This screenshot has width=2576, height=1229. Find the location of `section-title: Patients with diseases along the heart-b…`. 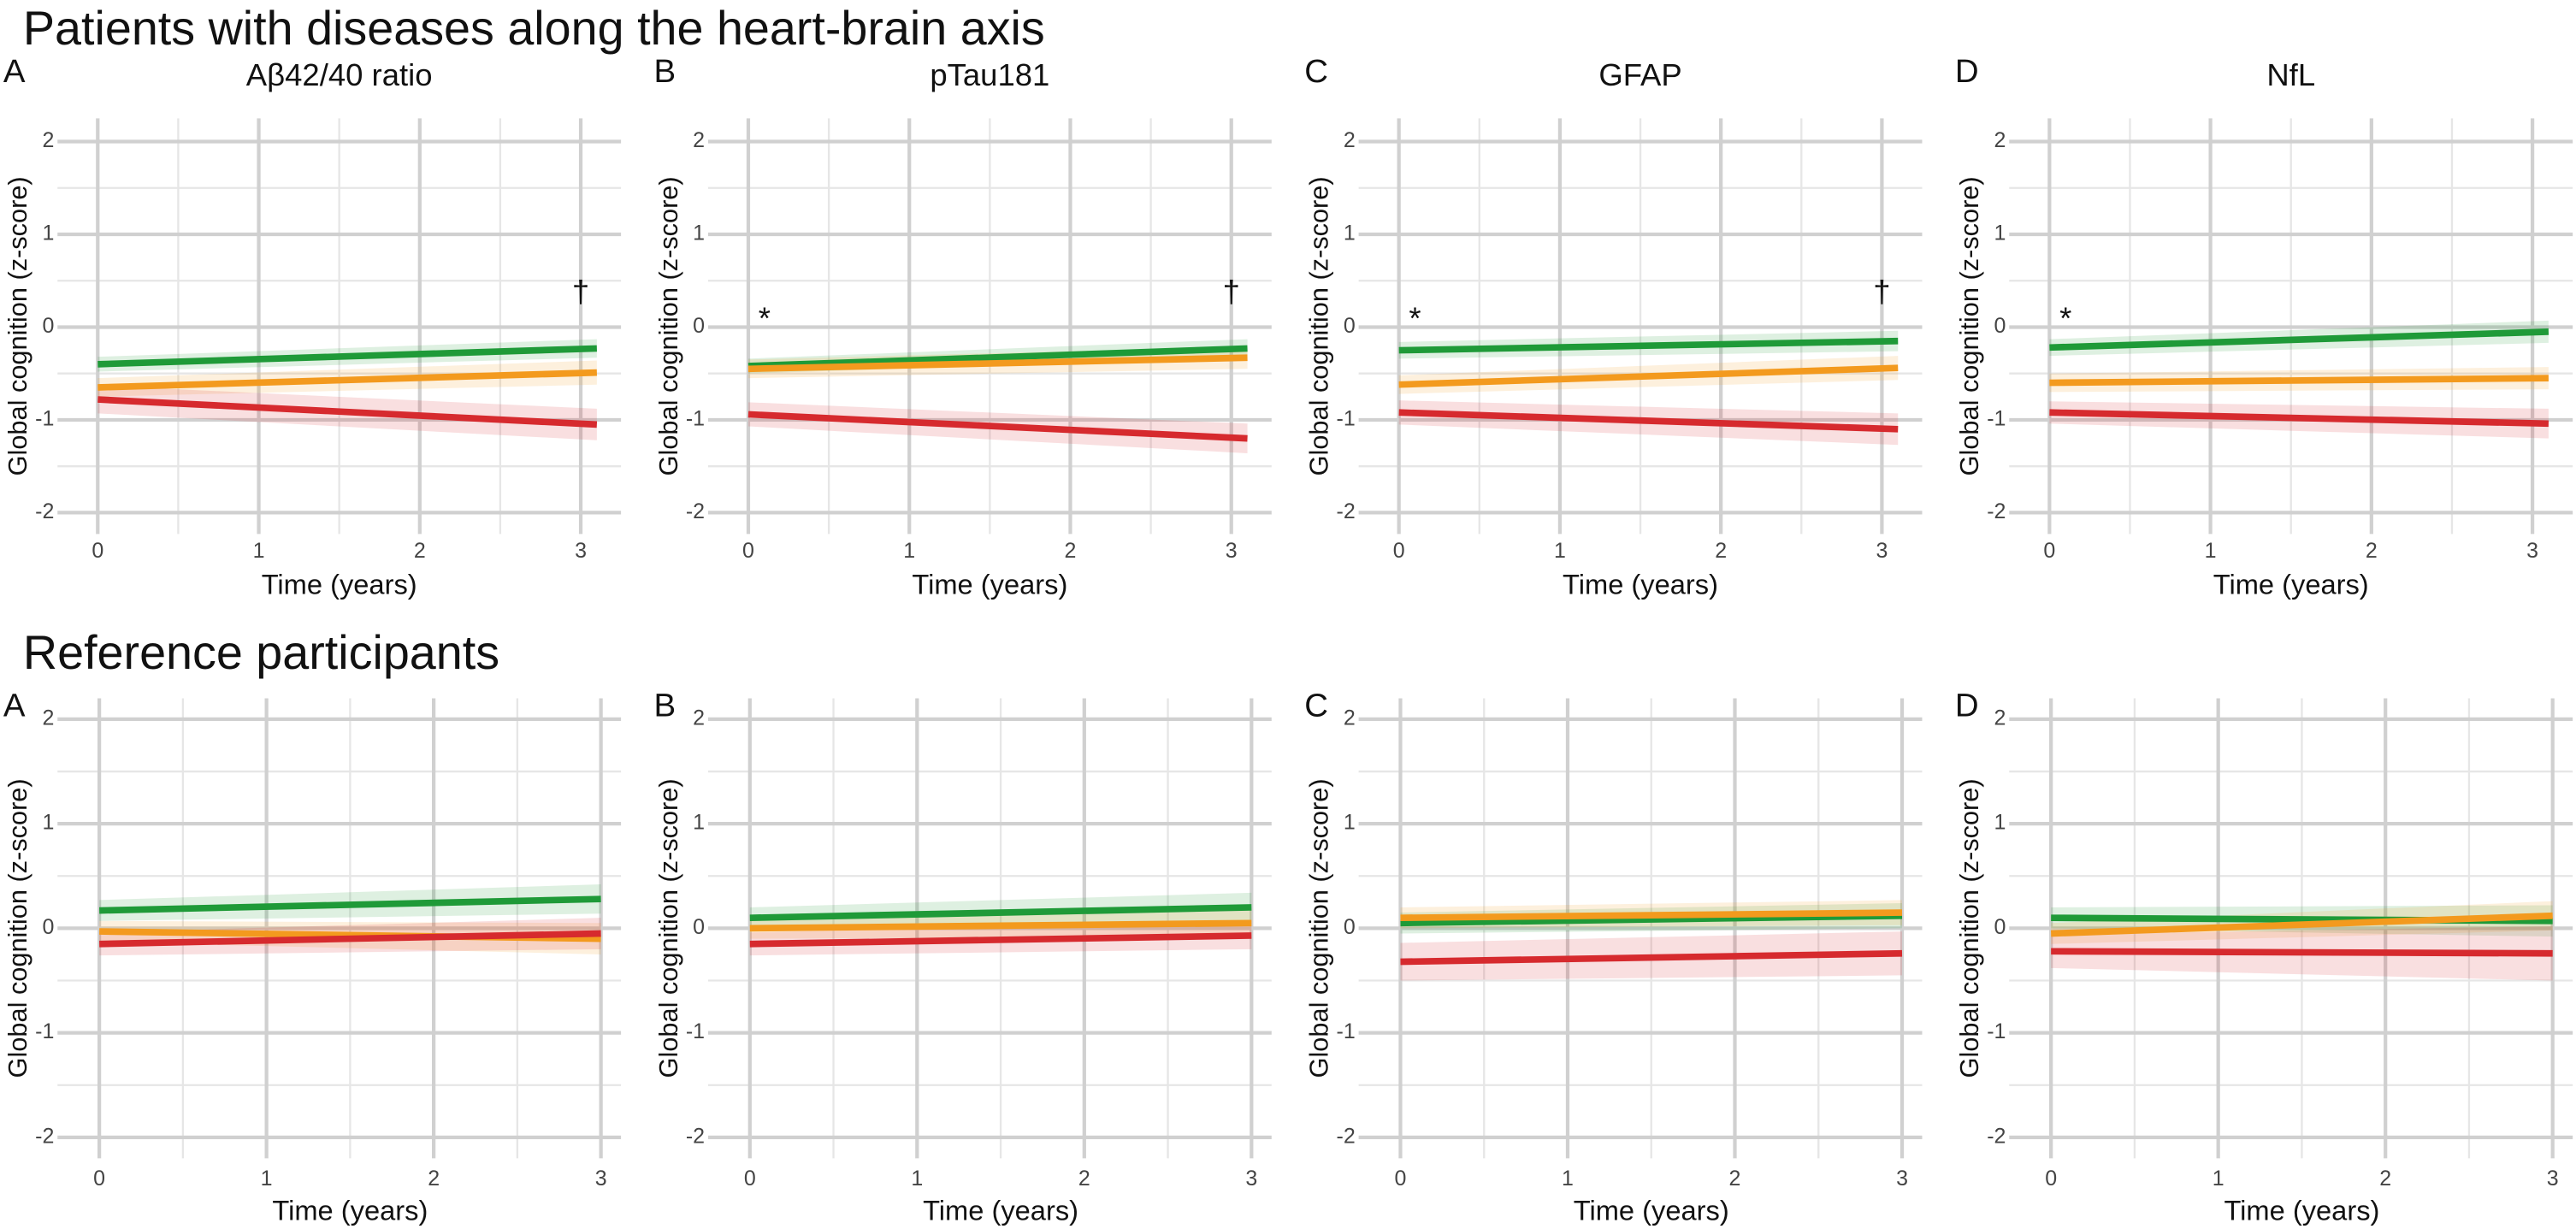

section-title: Patients with diseases along the heart-b… is located at coordinates (534, 28).